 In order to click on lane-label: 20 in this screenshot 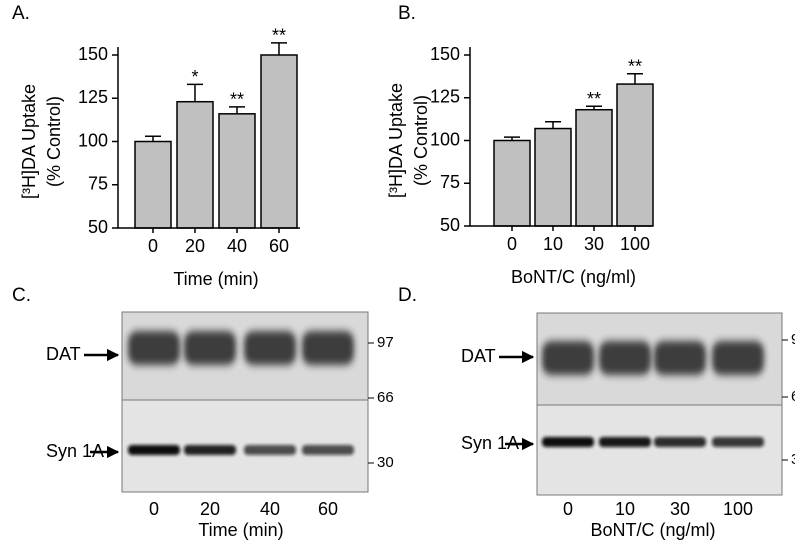, I will do `click(210, 509)`.